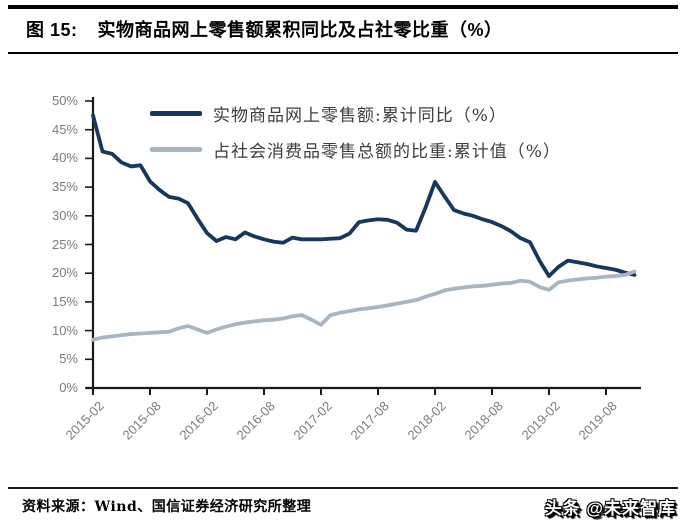 The image size is (686, 532). What do you see at coordinates (610, 508) in the screenshot?
I see `watermark-toutiao: 头条 @未来智库` at bounding box center [610, 508].